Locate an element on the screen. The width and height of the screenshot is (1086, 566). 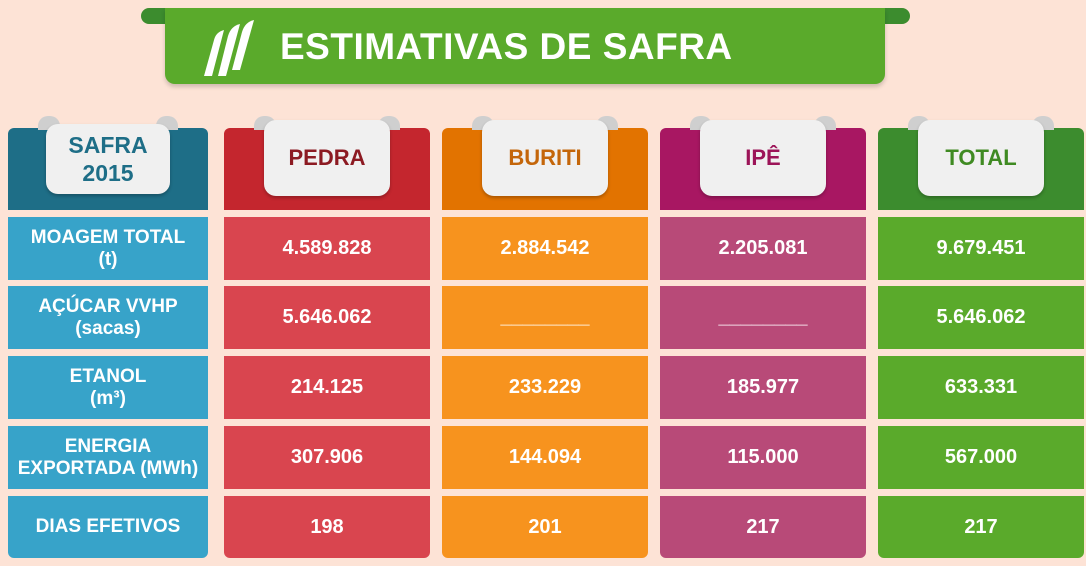
column-header-total: TOTAL is located at coordinates (981, 163).